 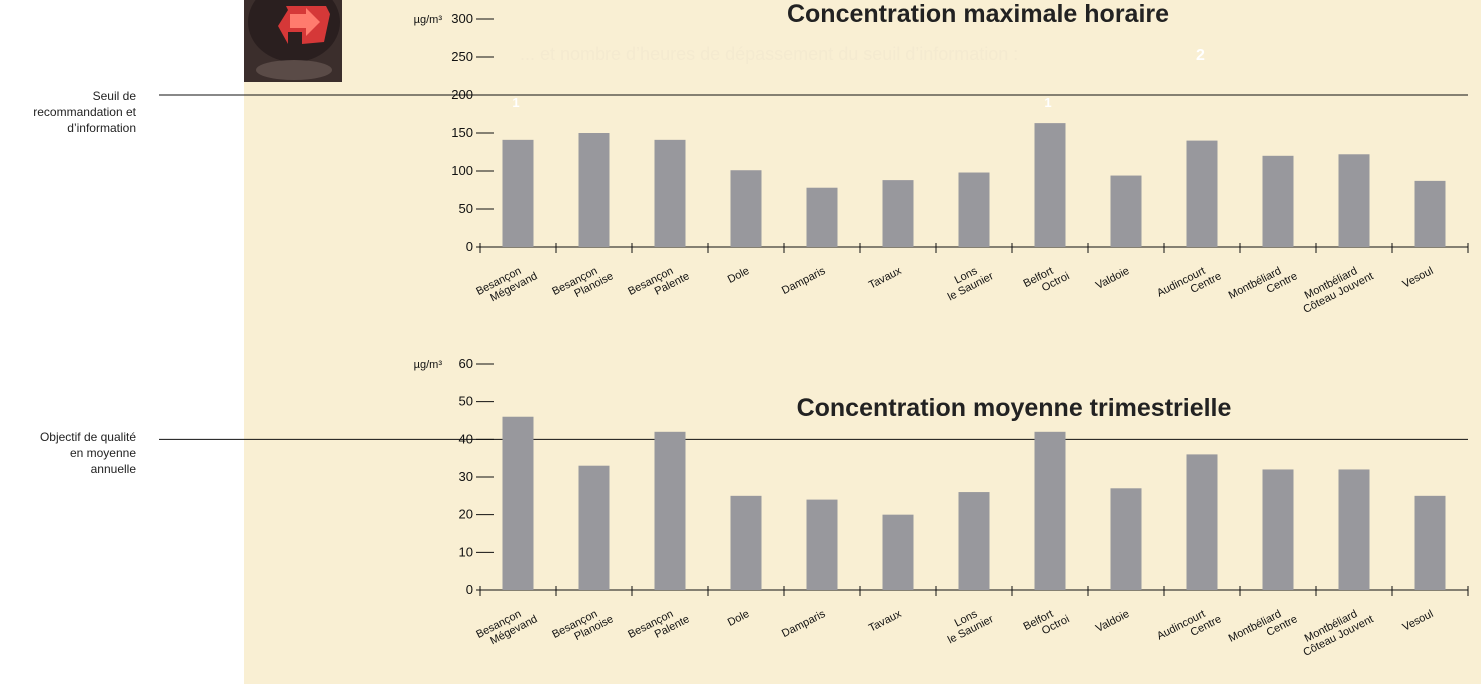 What do you see at coordinates (978, 14) in the screenshot?
I see `chart-title: Concentration maximale horaire` at bounding box center [978, 14].